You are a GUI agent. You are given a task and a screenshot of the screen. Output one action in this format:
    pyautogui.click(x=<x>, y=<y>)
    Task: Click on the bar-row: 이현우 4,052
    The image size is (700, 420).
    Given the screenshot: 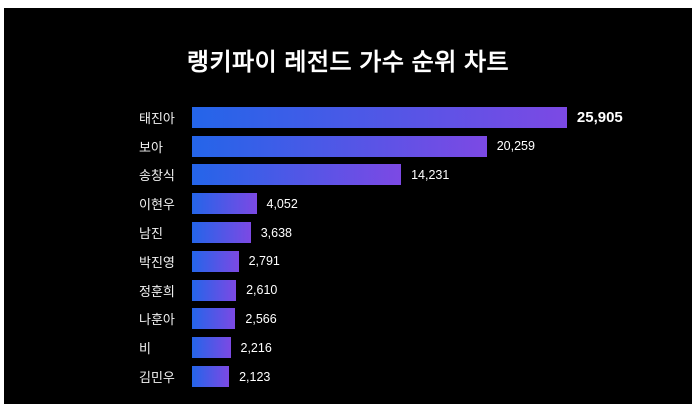 What is the action you would take?
    pyautogui.click(x=409, y=203)
    